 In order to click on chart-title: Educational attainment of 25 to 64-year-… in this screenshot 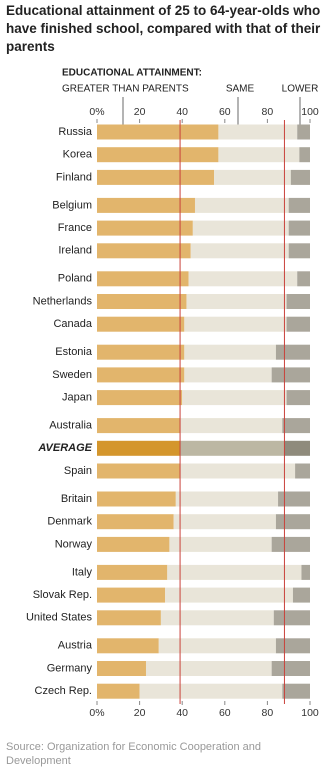, I will do `click(163, 28)`.